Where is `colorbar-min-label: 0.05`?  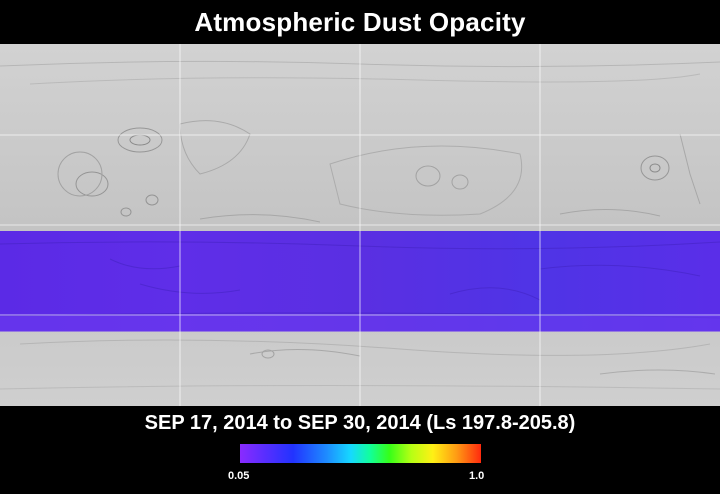
colorbar-min-label: 0.05 is located at coordinates (239, 476).